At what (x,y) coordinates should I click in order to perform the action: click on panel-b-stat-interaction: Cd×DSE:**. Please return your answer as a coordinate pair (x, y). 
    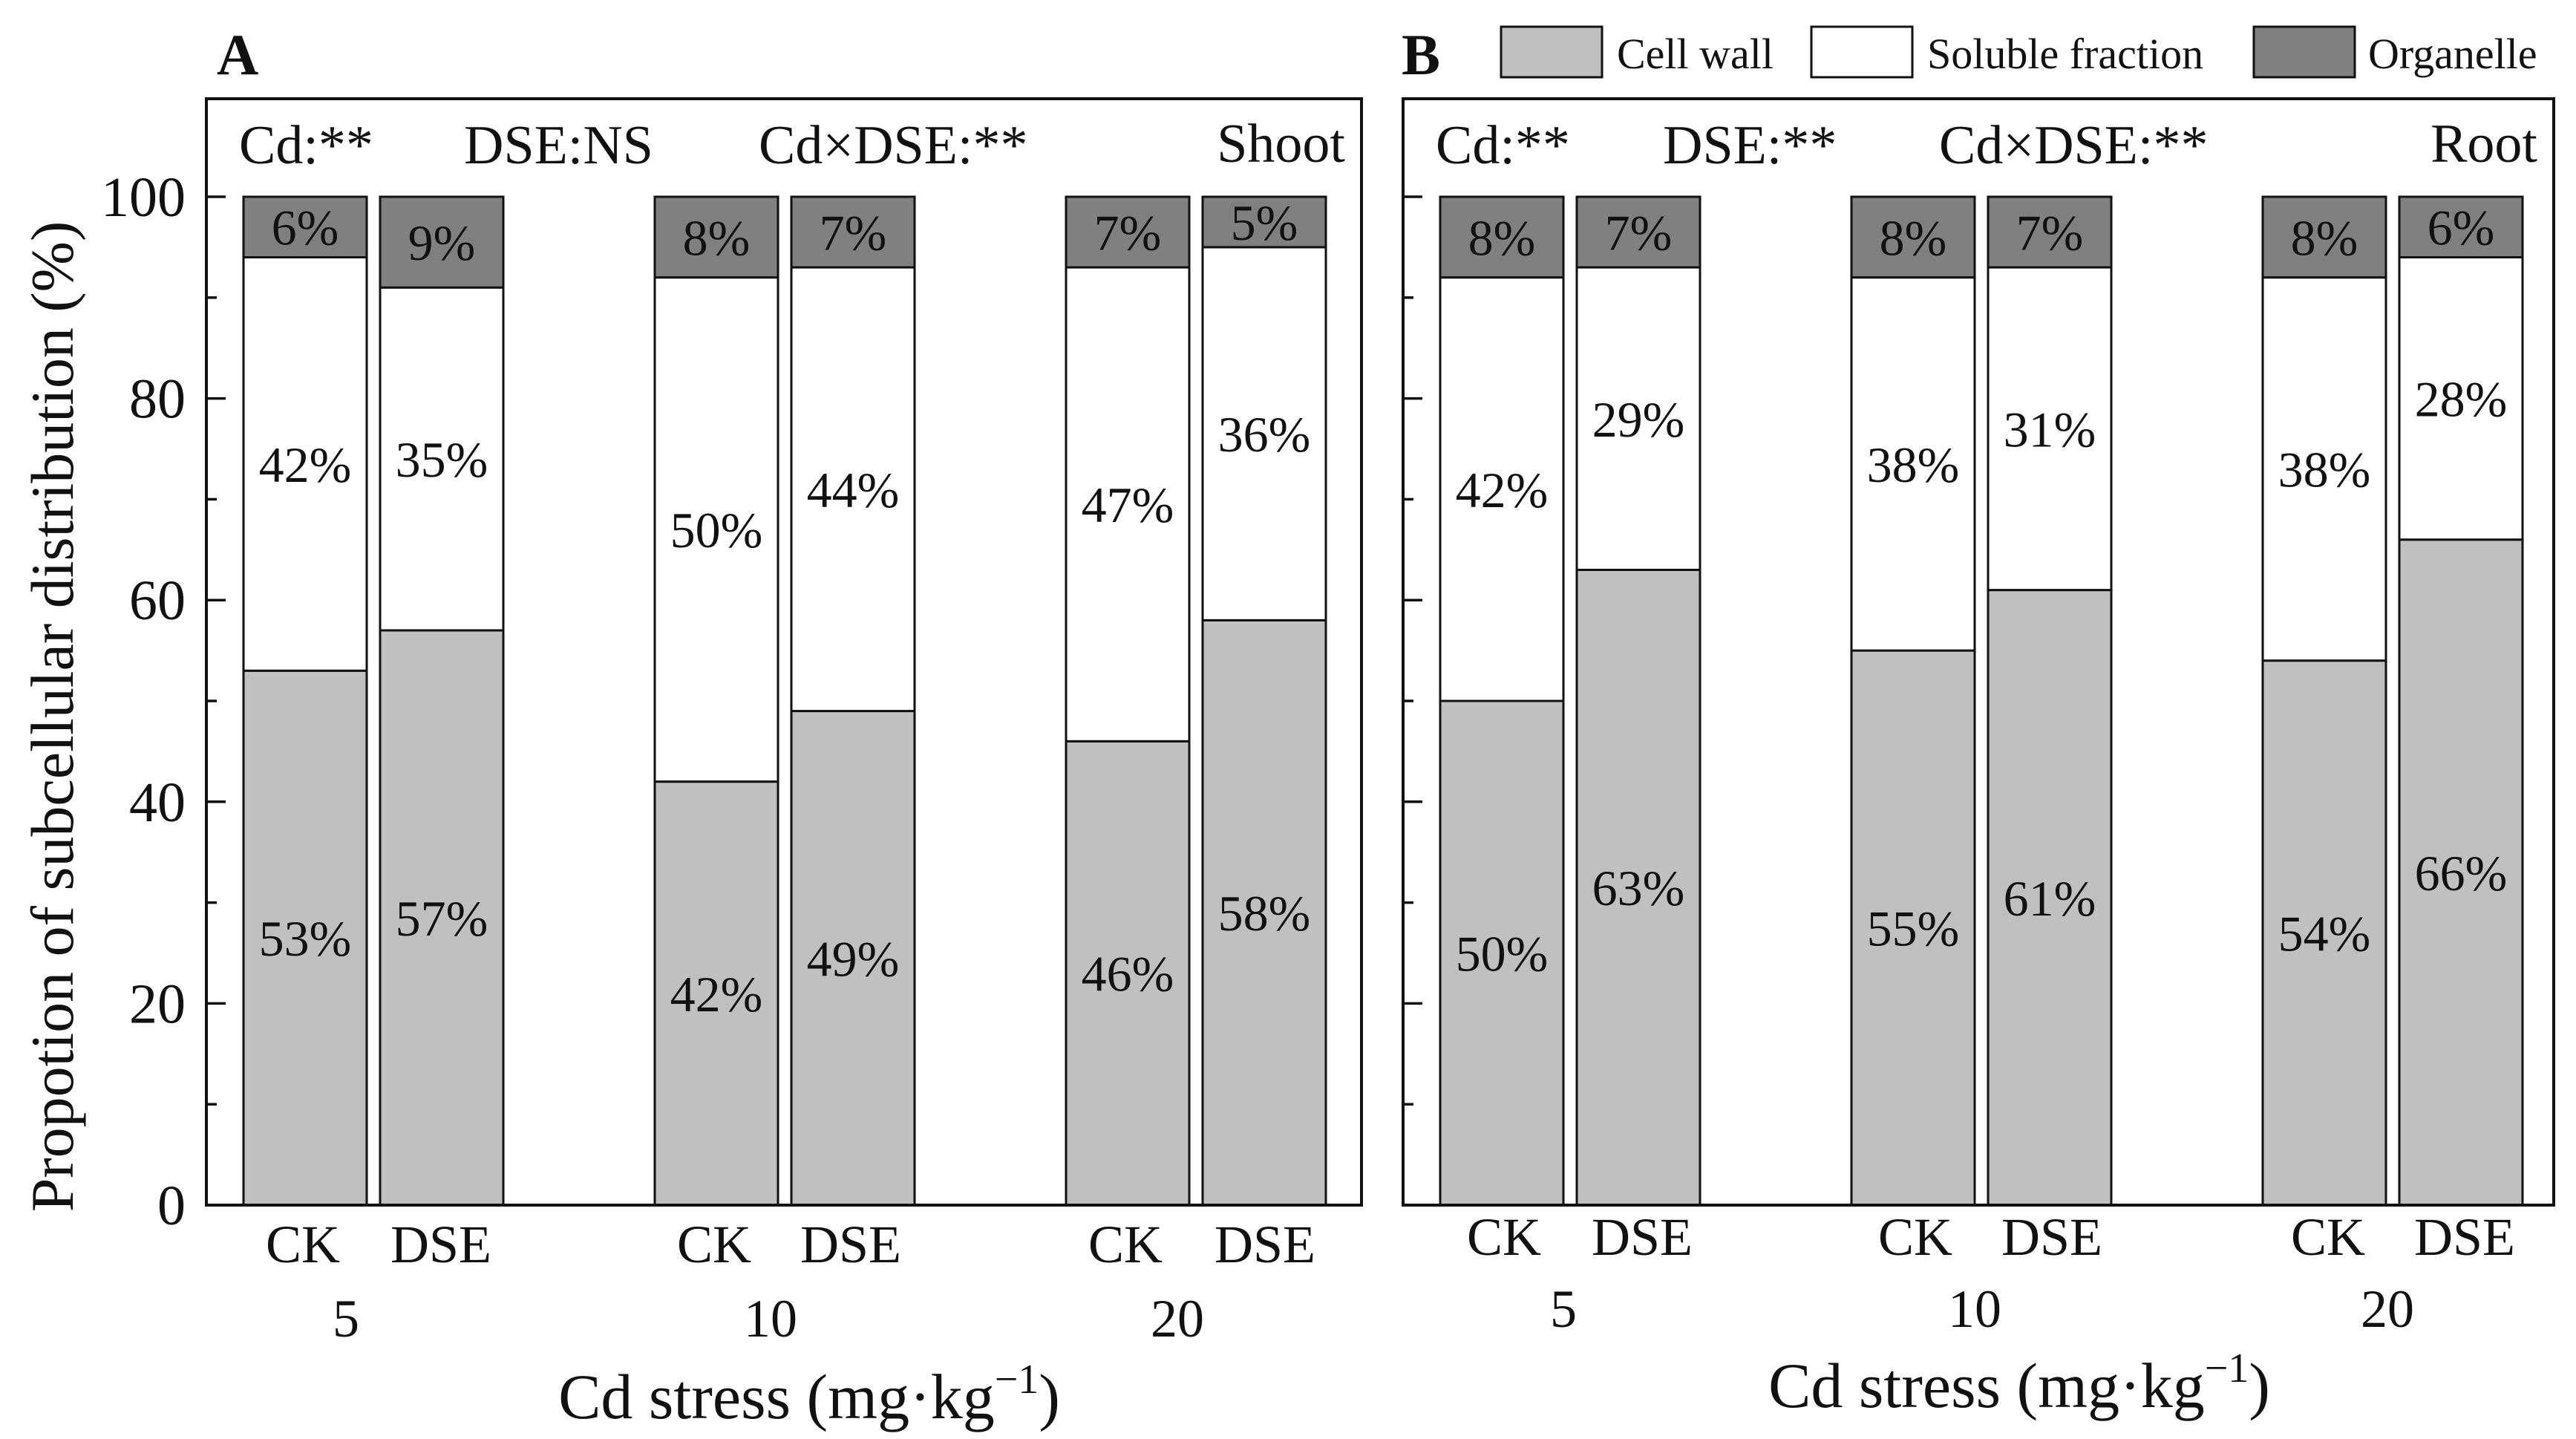
    Looking at the image, I should click on (2074, 145).